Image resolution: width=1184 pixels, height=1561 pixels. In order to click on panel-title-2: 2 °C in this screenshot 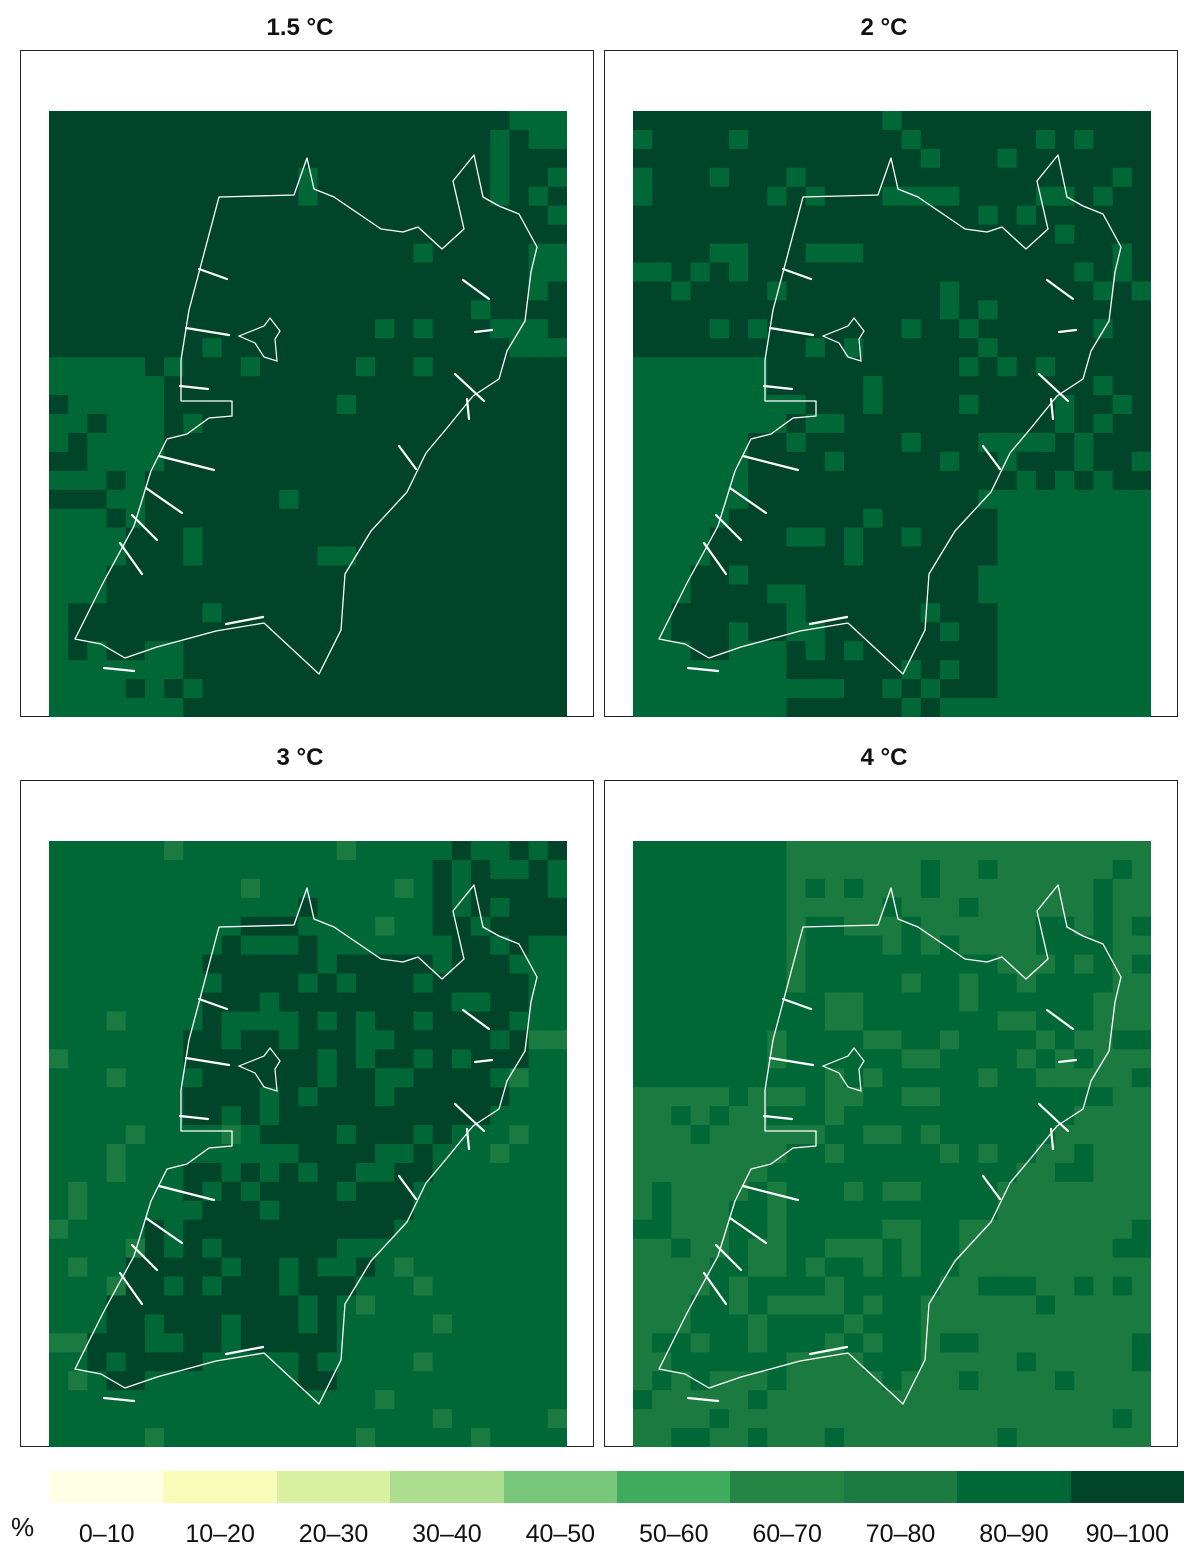, I will do `click(884, 27)`.